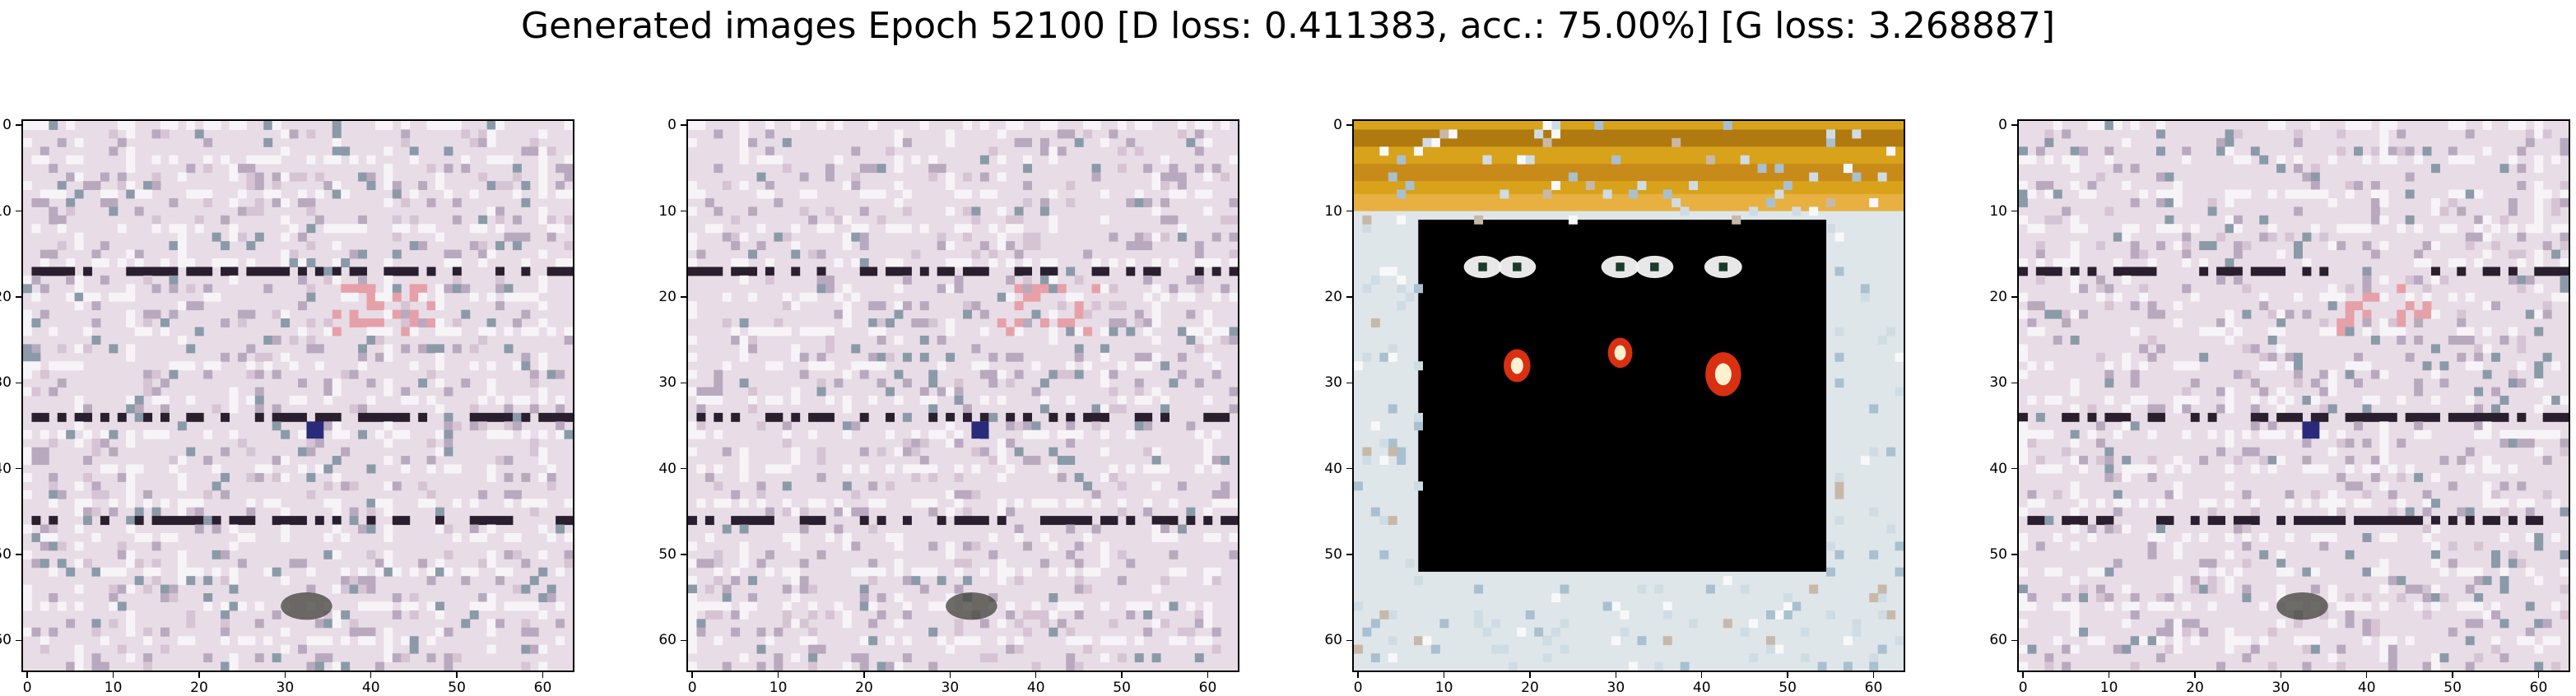 This screenshot has width=2576, height=696. What do you see at coordinates (1622, 396) in the screenshot?
I see `dark-field` at bounding box center [1622, 396].